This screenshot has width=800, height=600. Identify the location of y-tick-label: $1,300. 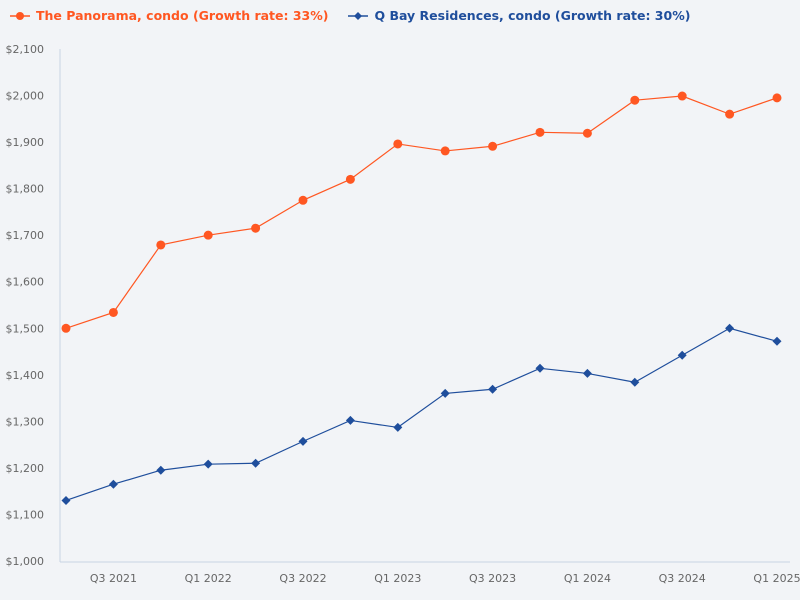
(25, 421).